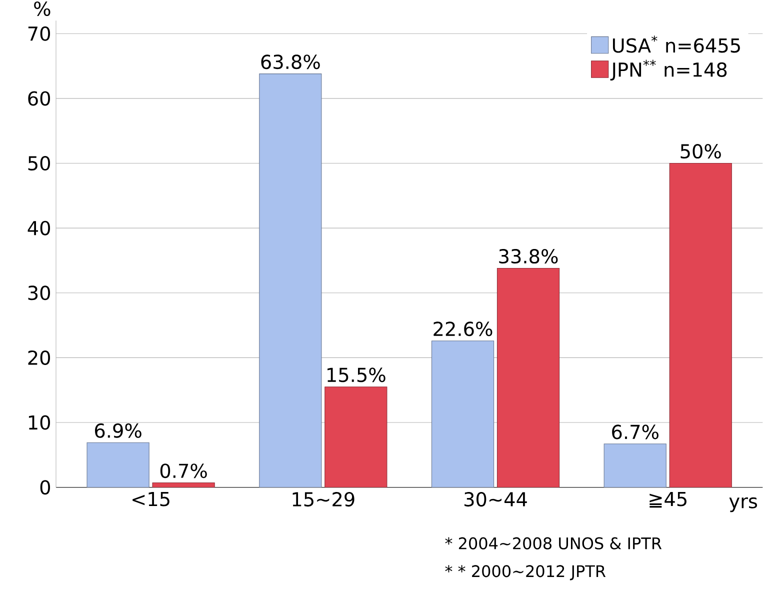 Image resolution: width=783 pixels, height=594 pixels. I want to click on y-axis-title: %, so click(42, 8).